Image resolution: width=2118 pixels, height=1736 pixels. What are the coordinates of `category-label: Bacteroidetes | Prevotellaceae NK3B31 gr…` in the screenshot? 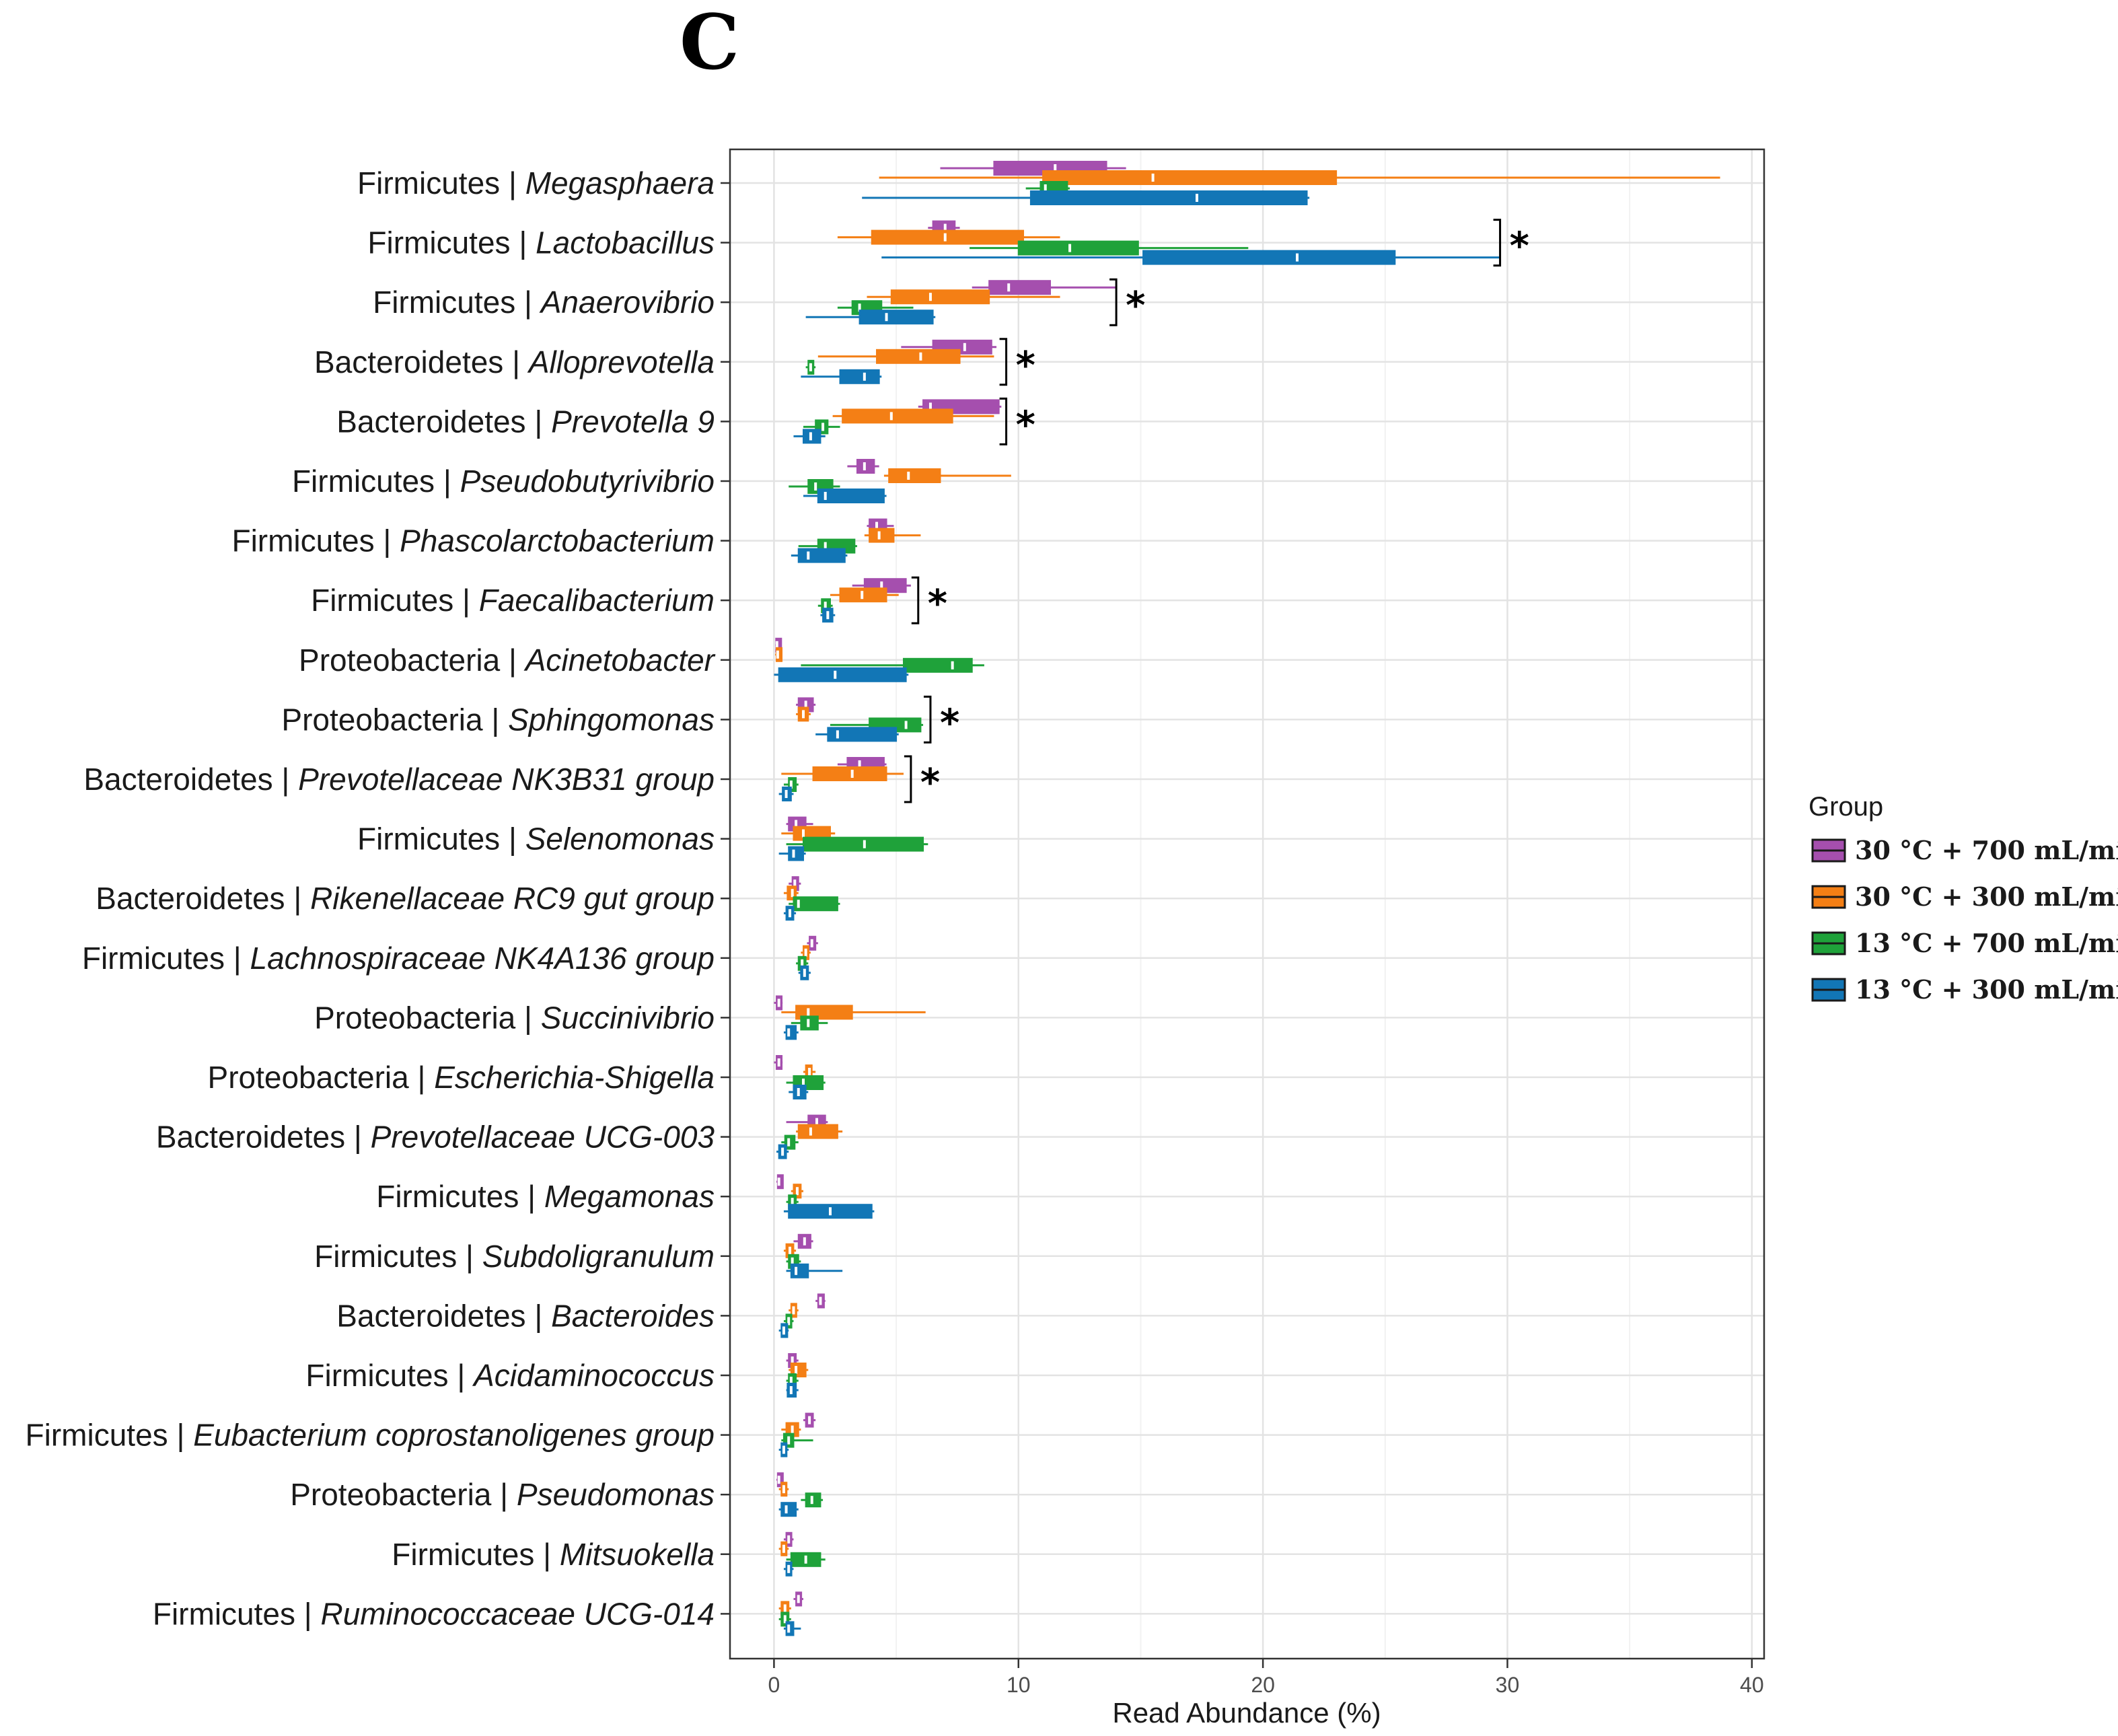 It's located at (399, 779).